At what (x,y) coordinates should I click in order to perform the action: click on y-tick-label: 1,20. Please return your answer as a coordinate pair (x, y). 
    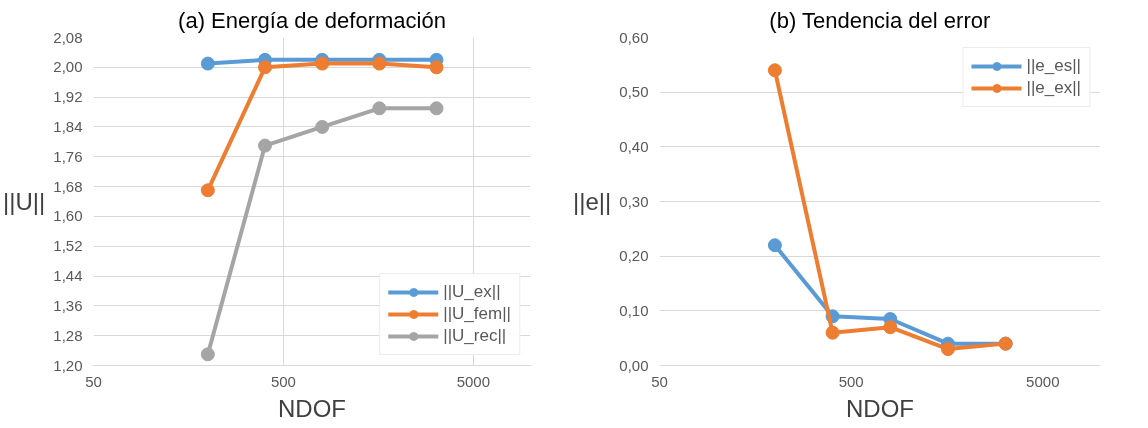
    Looking at the image, I should click on (68, 365).